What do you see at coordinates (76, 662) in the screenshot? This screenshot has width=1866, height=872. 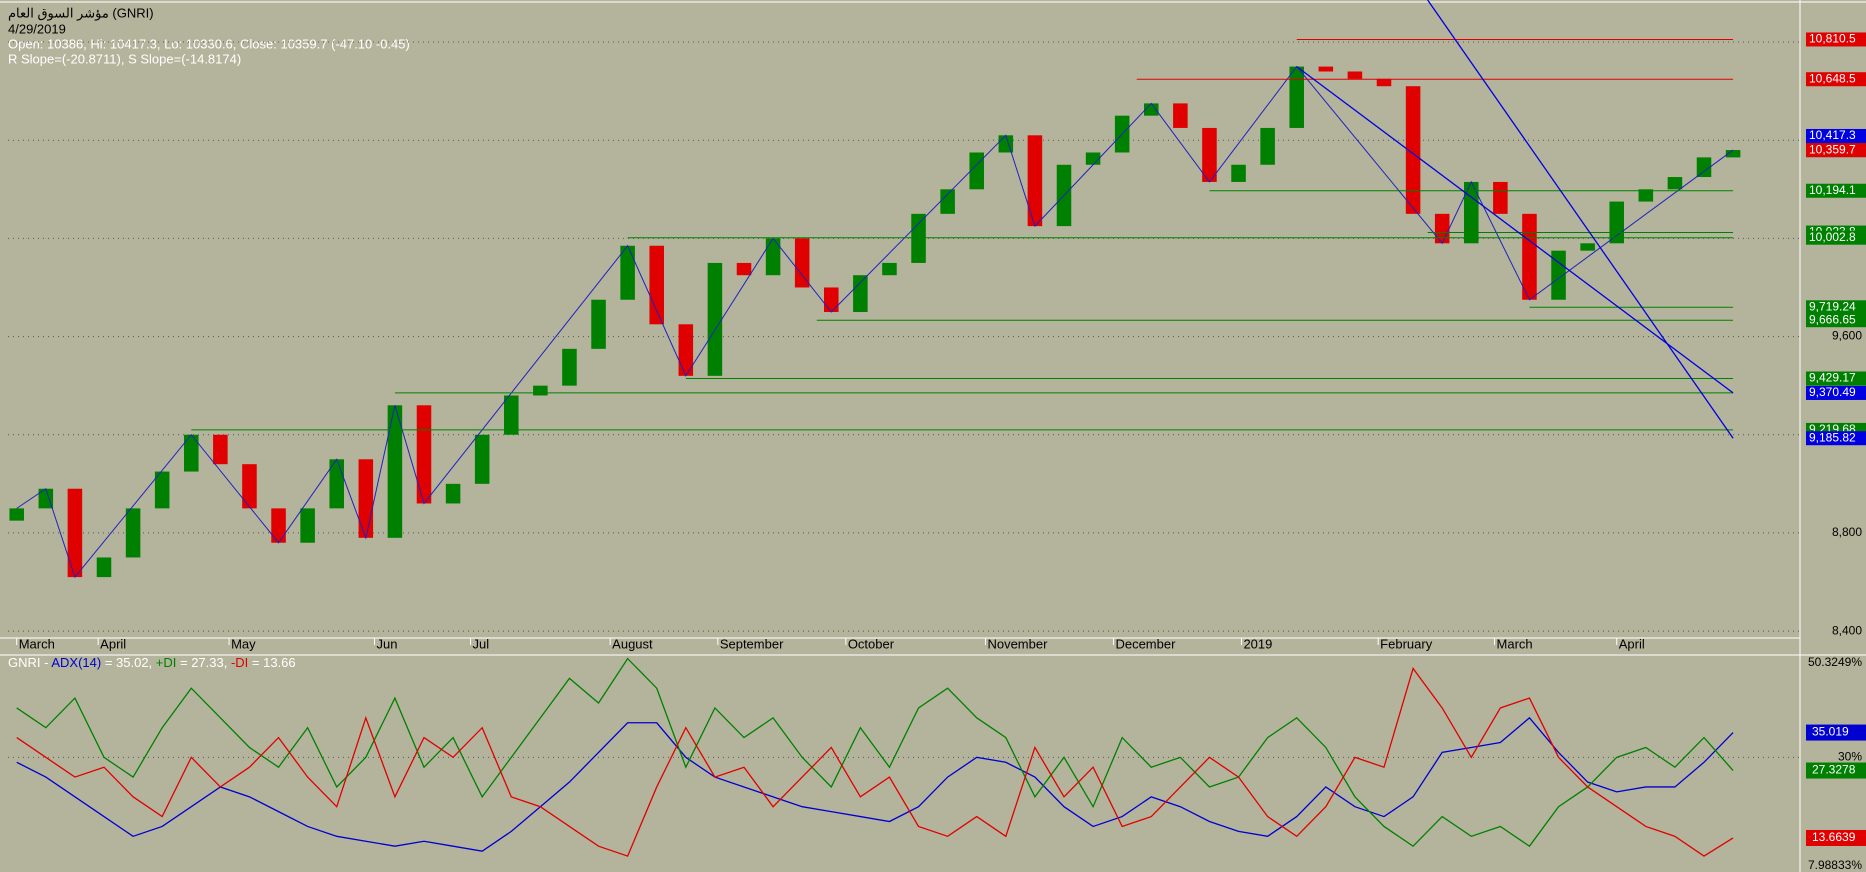 I see `legend-part: ADX(14)` at bounding box center [76, 662].